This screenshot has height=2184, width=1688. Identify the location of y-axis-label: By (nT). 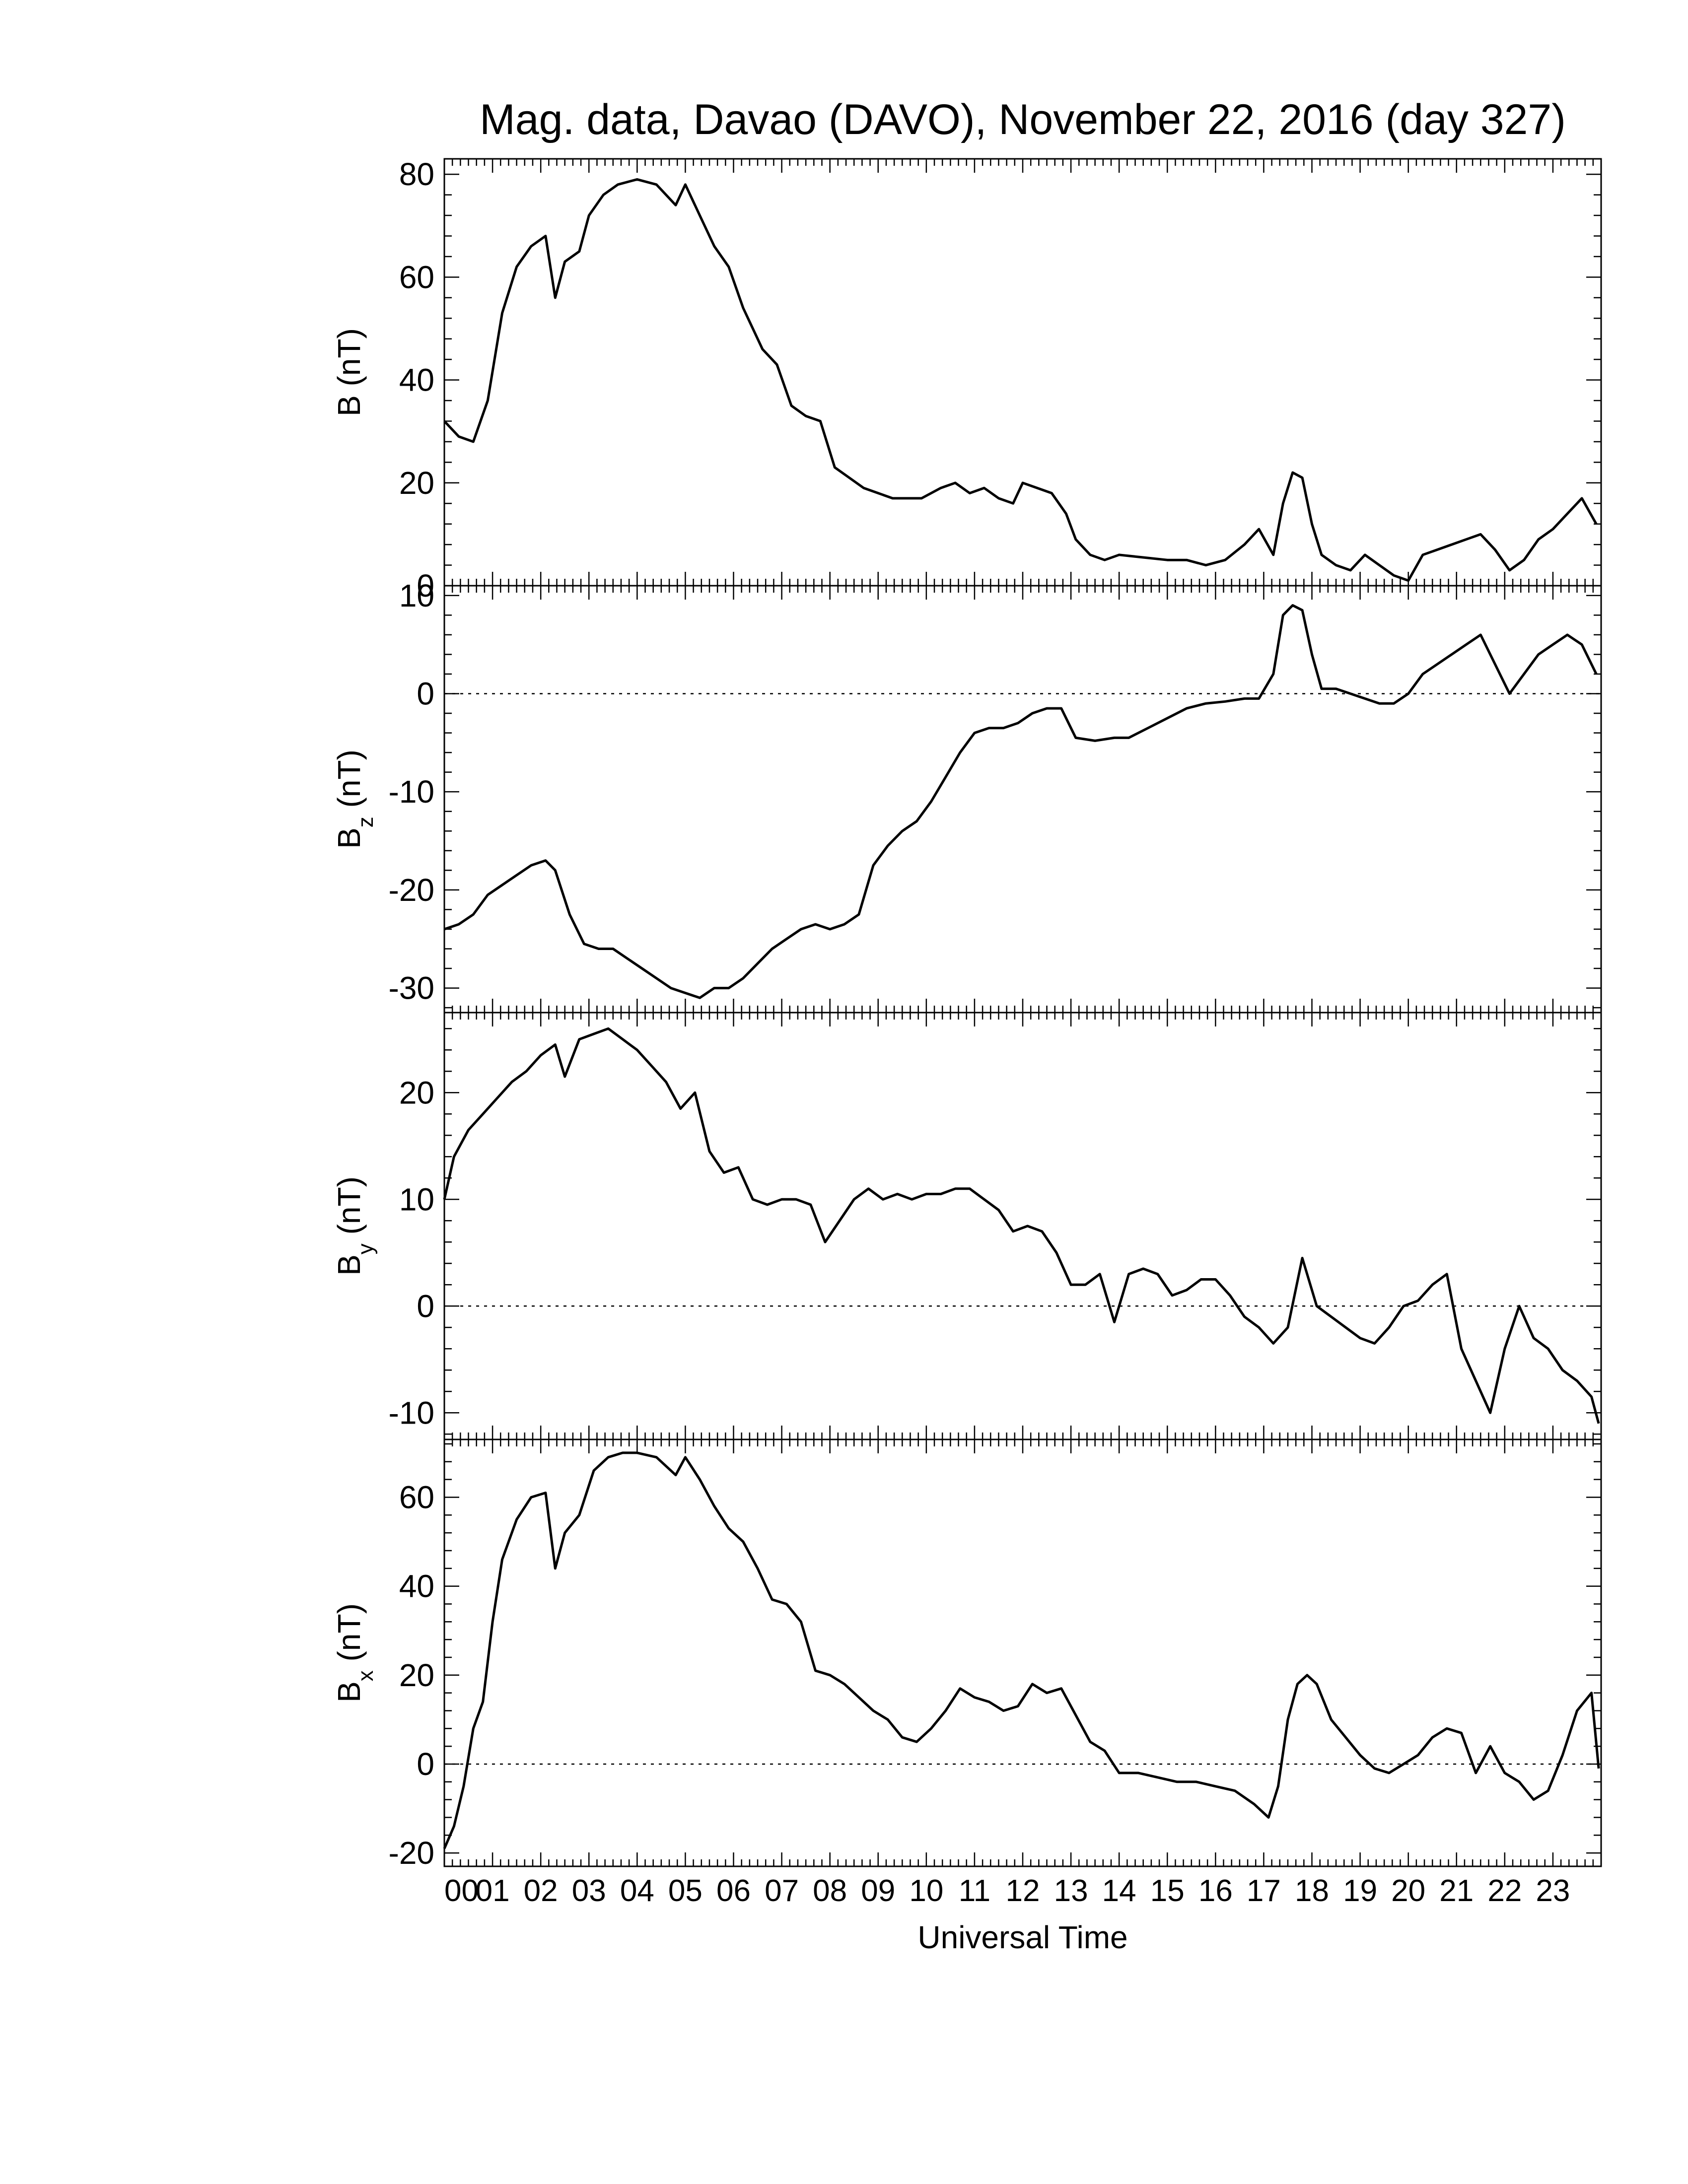
(354, 1226).